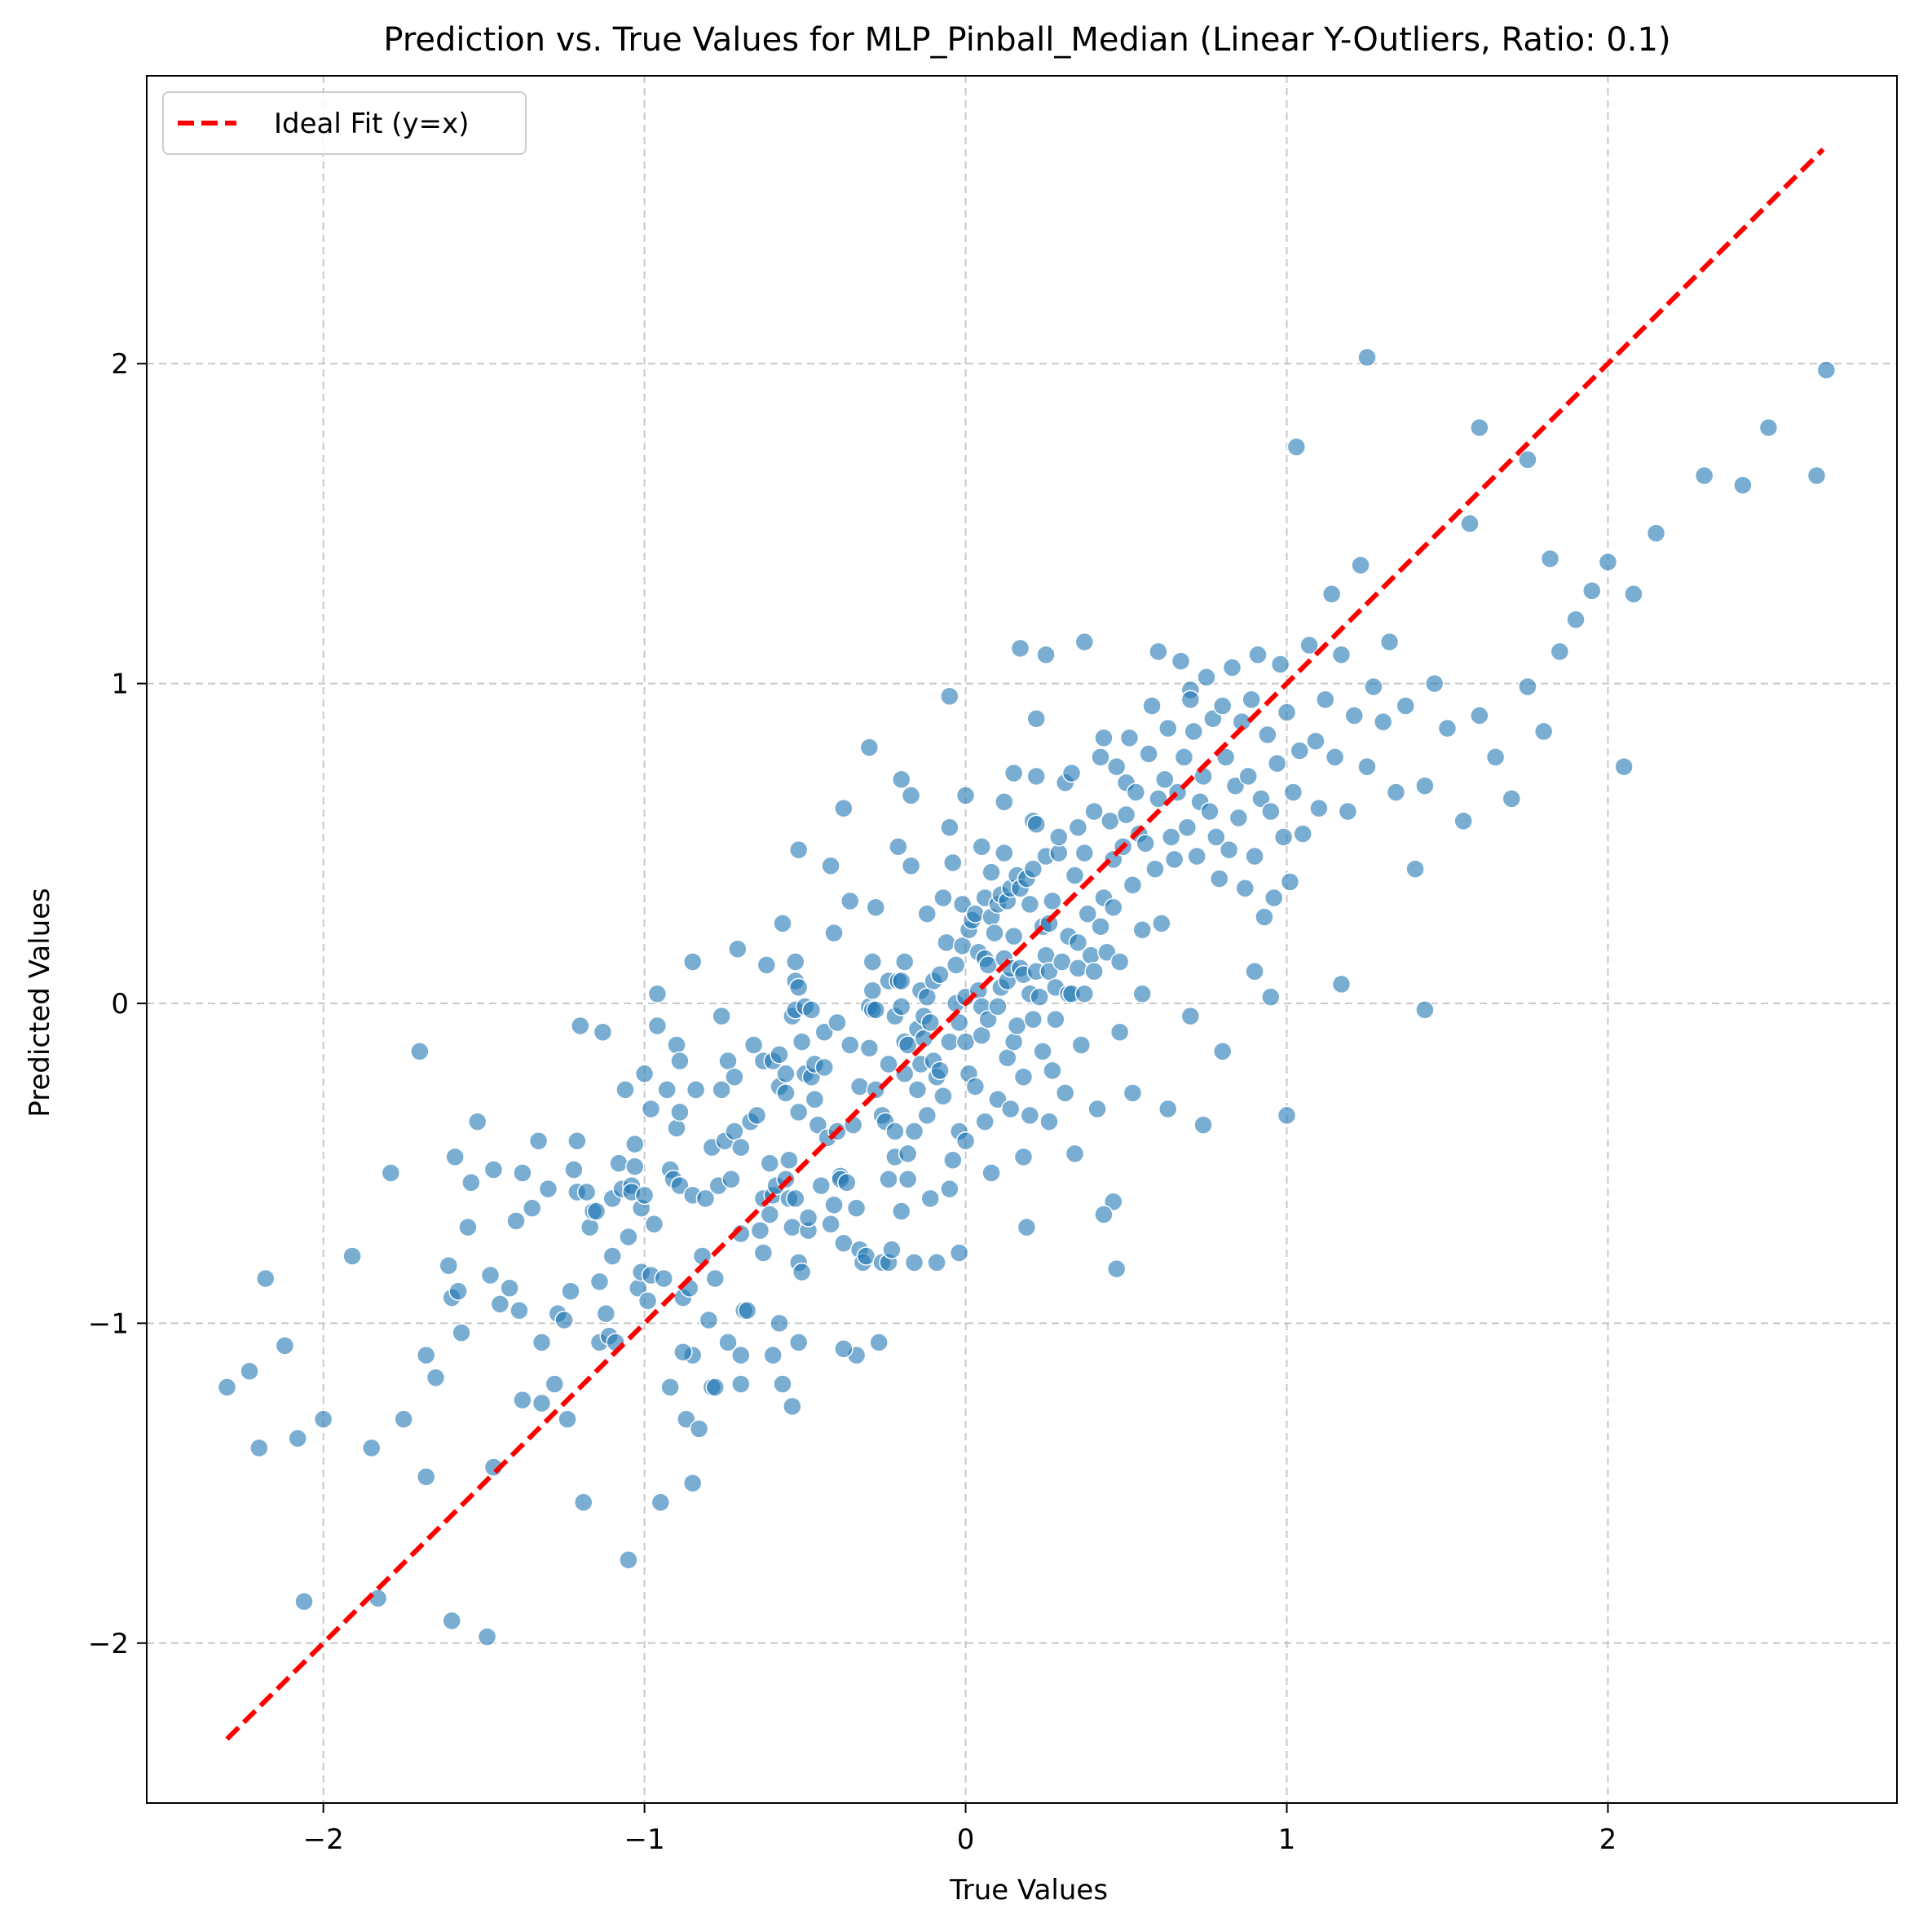 This screenshot has height=1931, width=1932. What do you see at coordinates (108, 1323) in the screenshot?
I see `y-tick-label: −1` at bounding box center [108, 1323].